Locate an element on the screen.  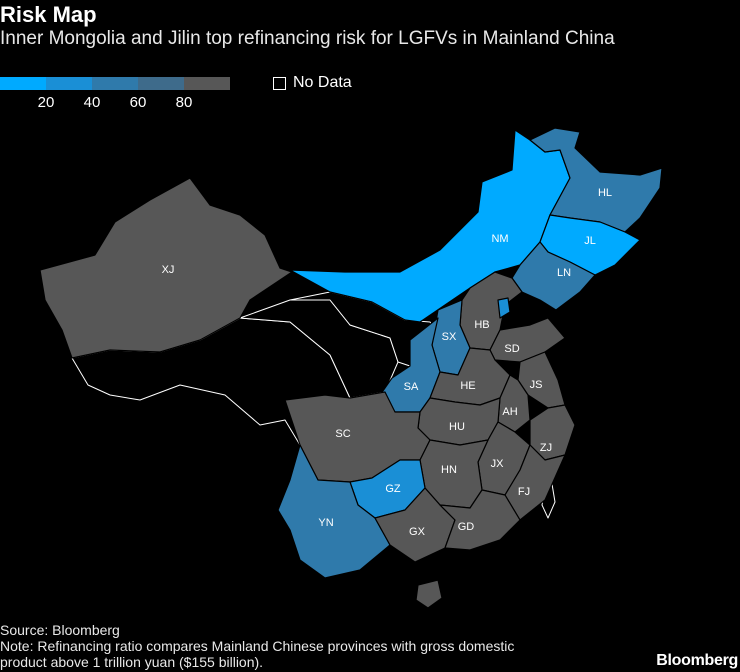
label-he: HE is located at coordinates (467, 386).